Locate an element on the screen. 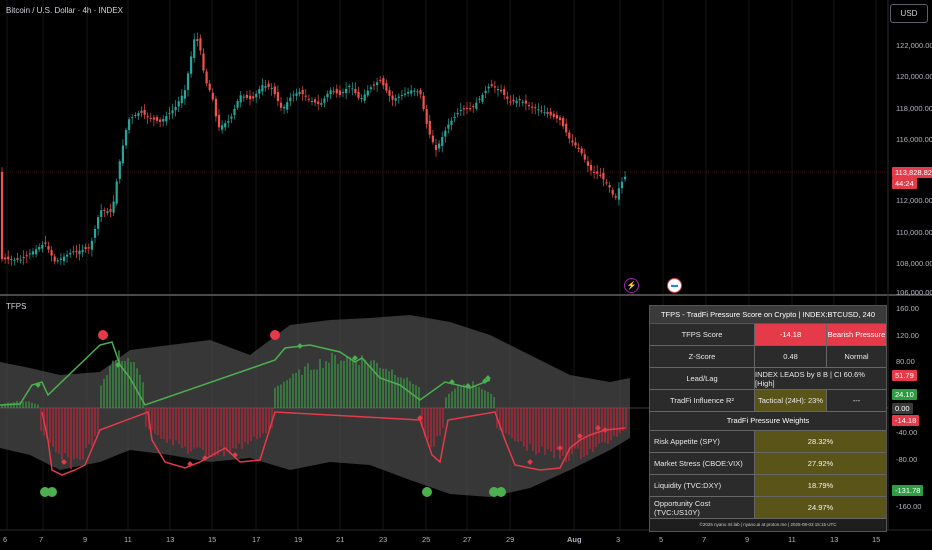 This screenshot has height=550, width=932. time-tick: 25 is located at coordinates (426, 539).